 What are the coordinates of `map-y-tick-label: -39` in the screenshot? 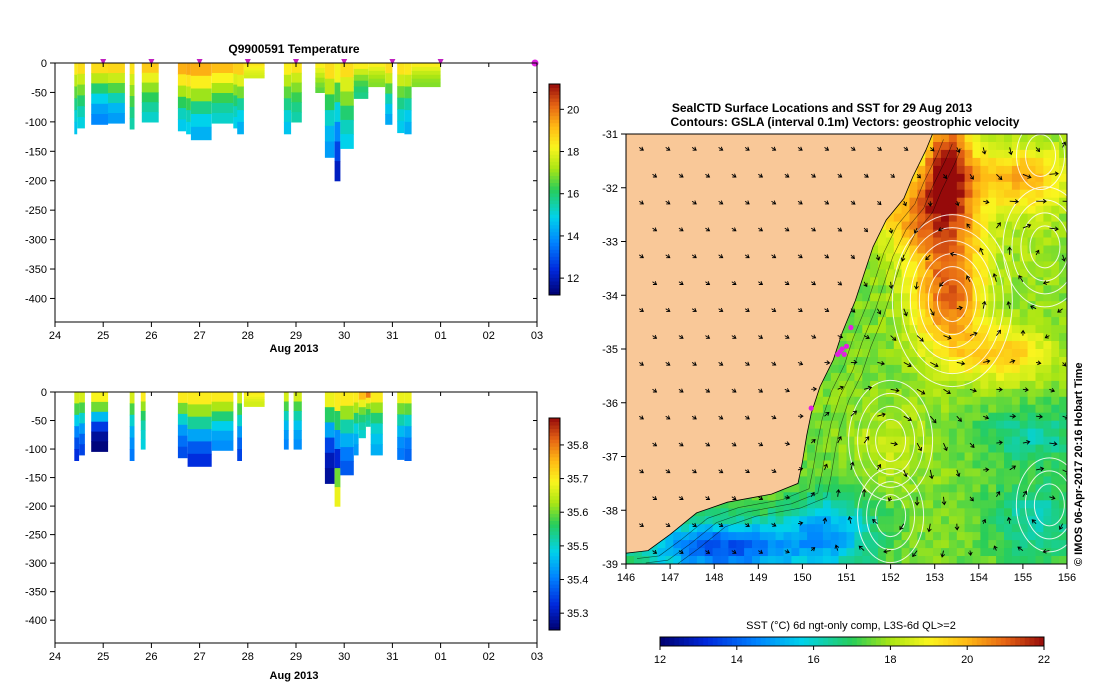 It's located at (610, 565).